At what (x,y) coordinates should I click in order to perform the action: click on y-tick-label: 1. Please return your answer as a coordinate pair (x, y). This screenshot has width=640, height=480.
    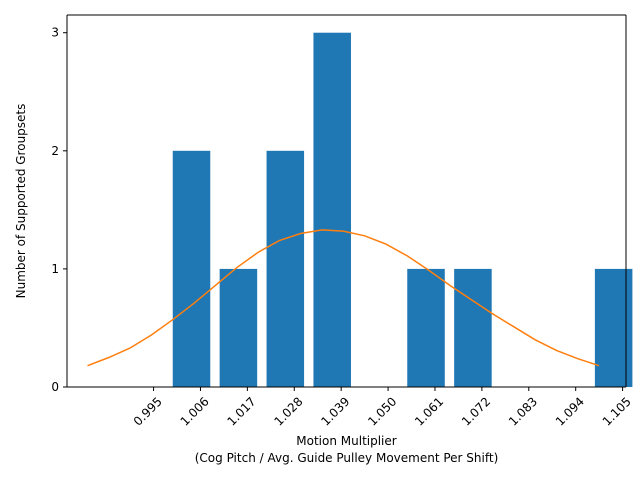
    Looking at the image, I should click on (55, 269).